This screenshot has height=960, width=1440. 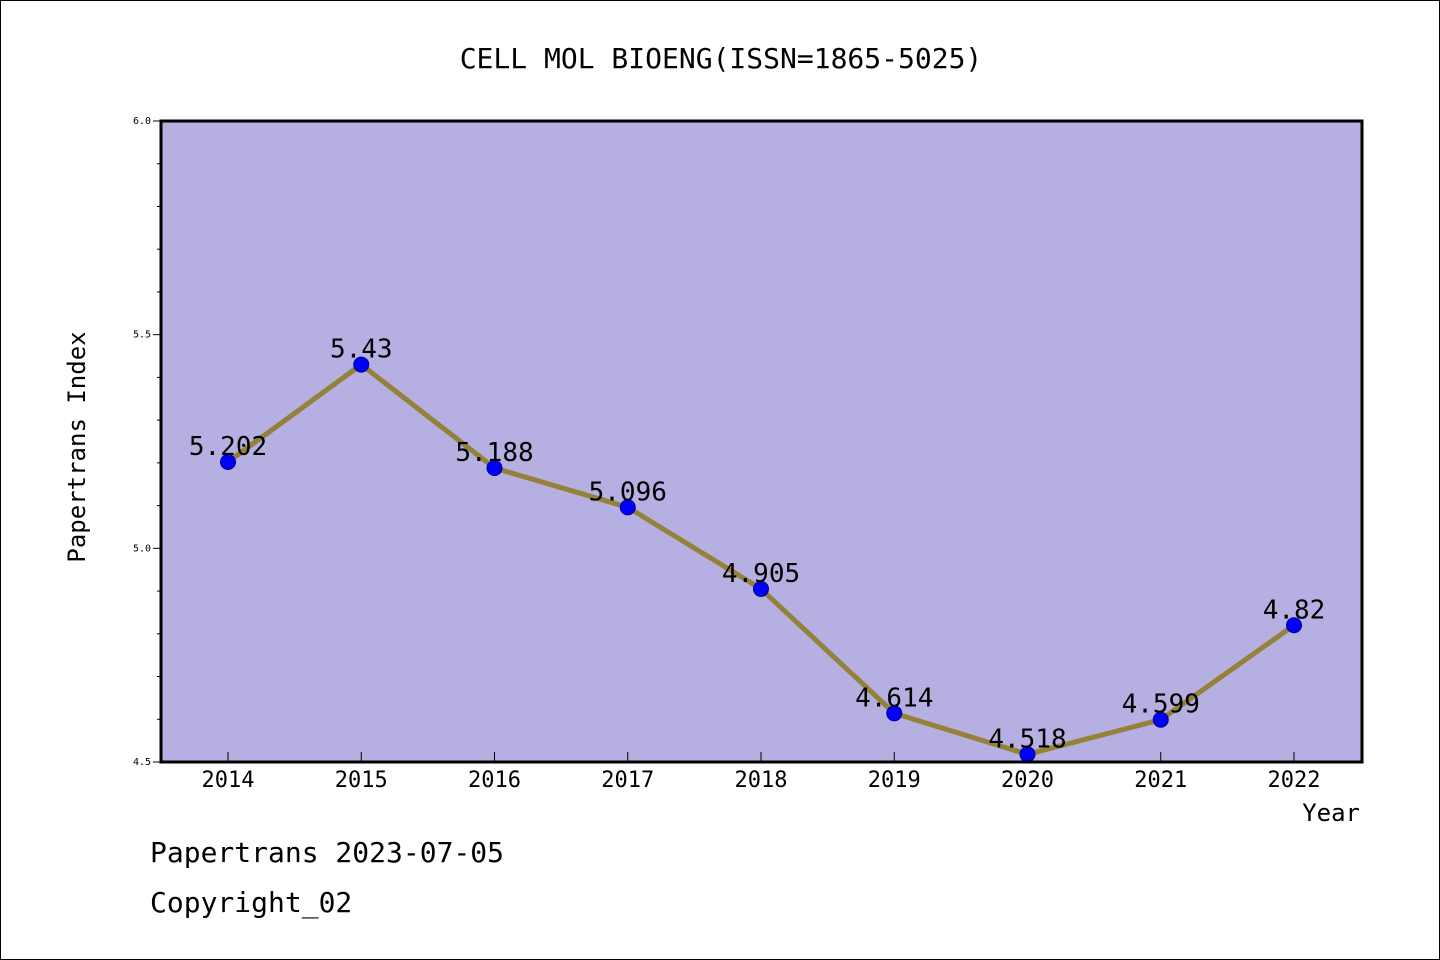 I want to click on y-tick-label: 5.0, so click(x=142, y=548).